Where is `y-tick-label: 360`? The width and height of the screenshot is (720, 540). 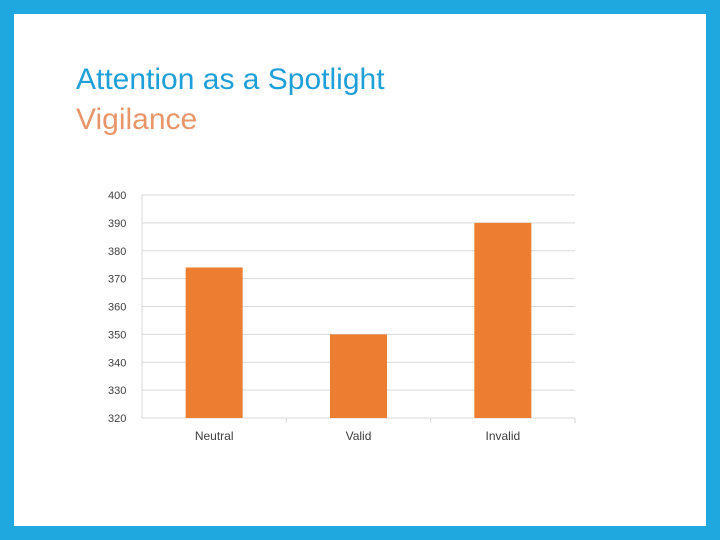
y-tick-label: 360 is located at coordinates (117, 308).